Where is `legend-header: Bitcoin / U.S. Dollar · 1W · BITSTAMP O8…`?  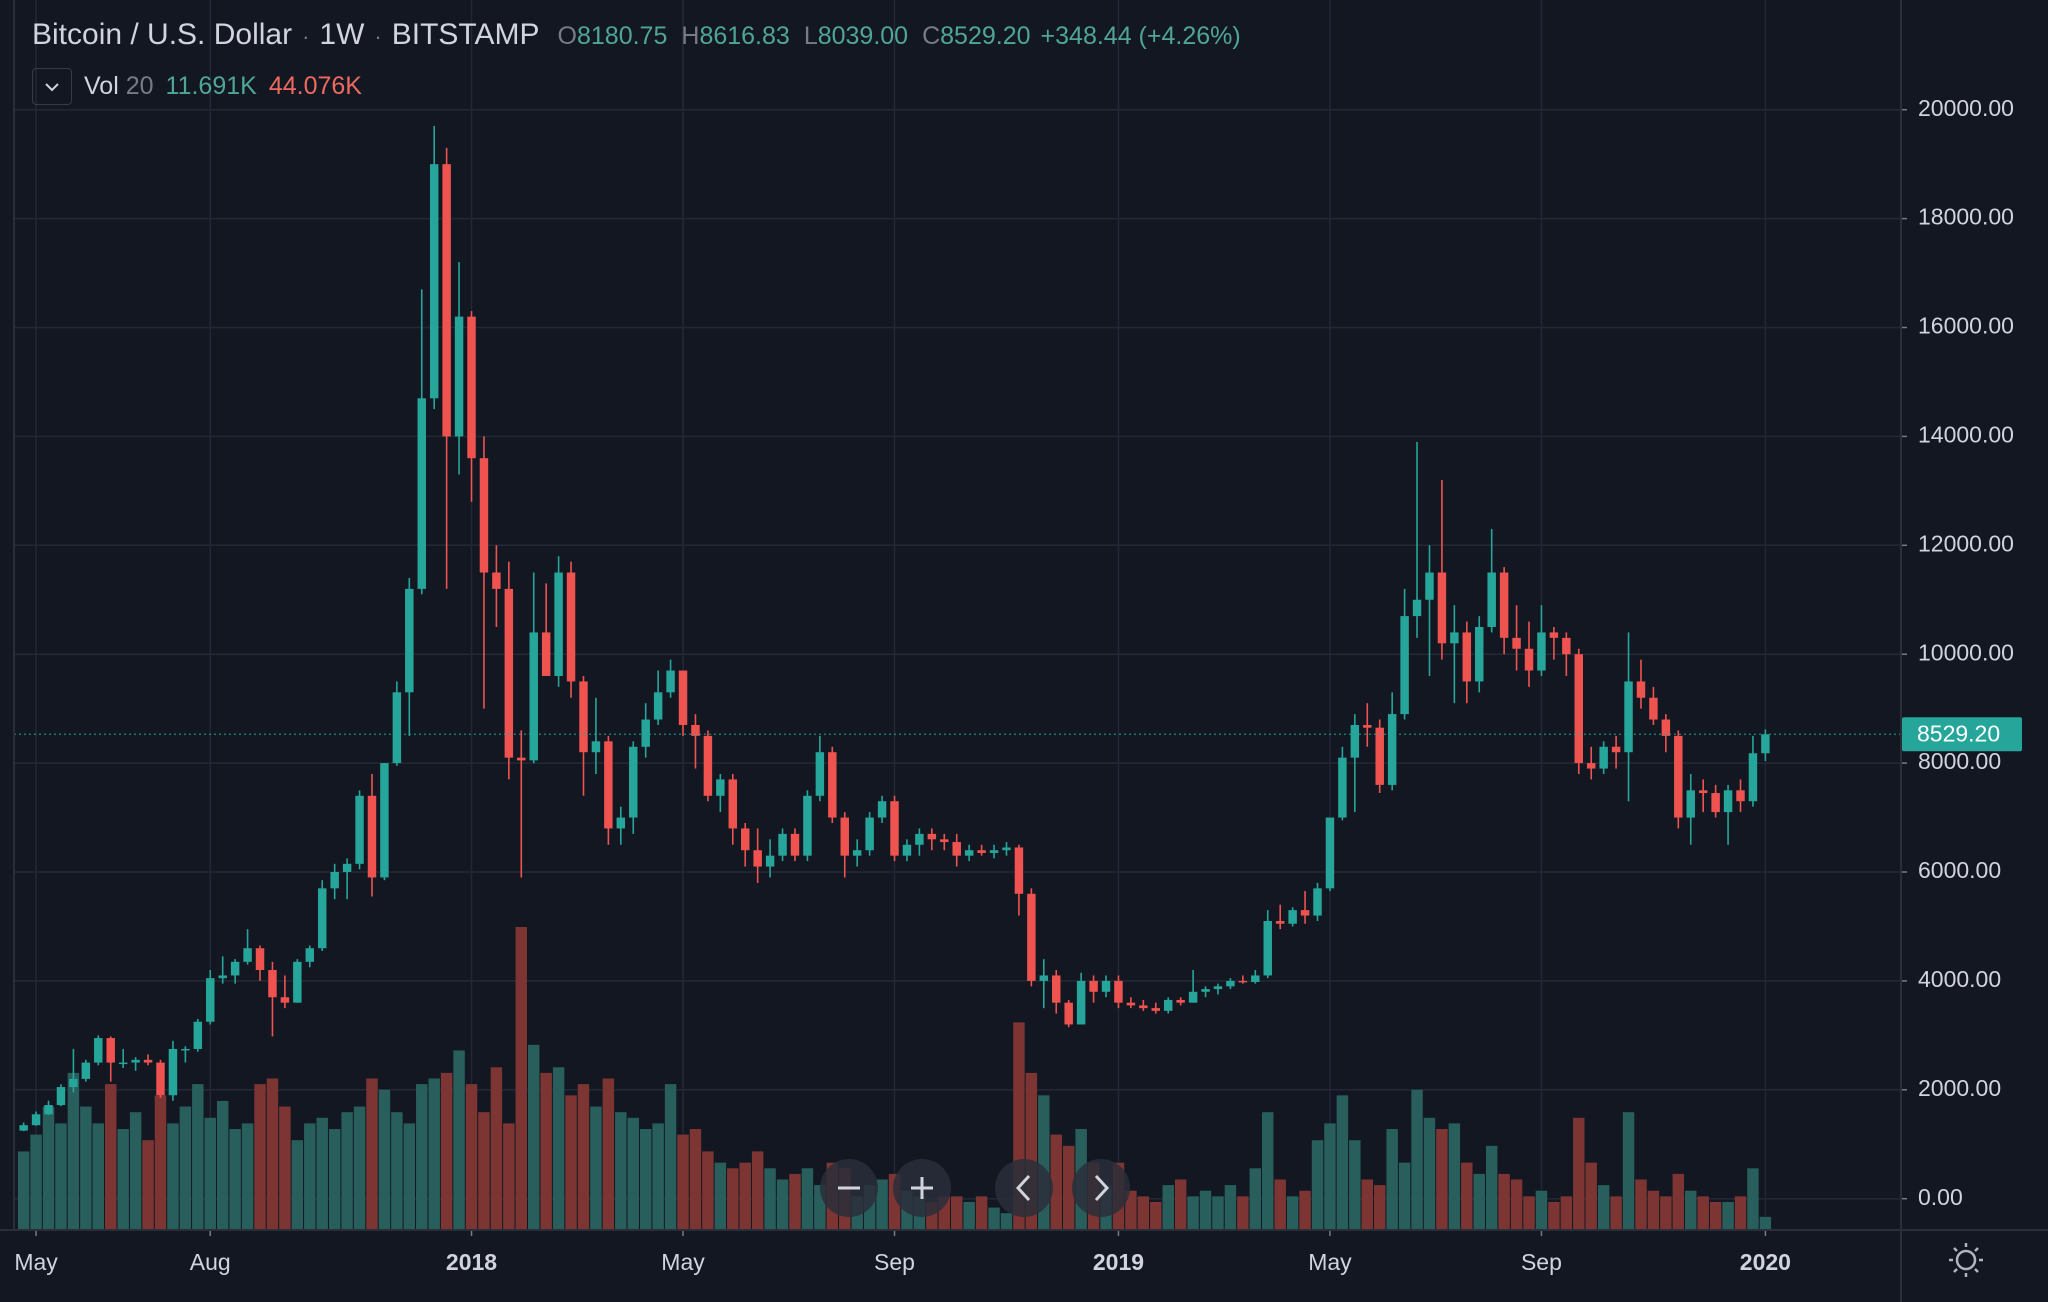 legend-header: Bitcoin / U.S. Dollar · 1W · BITSTAMP O8… is located at coordinates (636, 34).